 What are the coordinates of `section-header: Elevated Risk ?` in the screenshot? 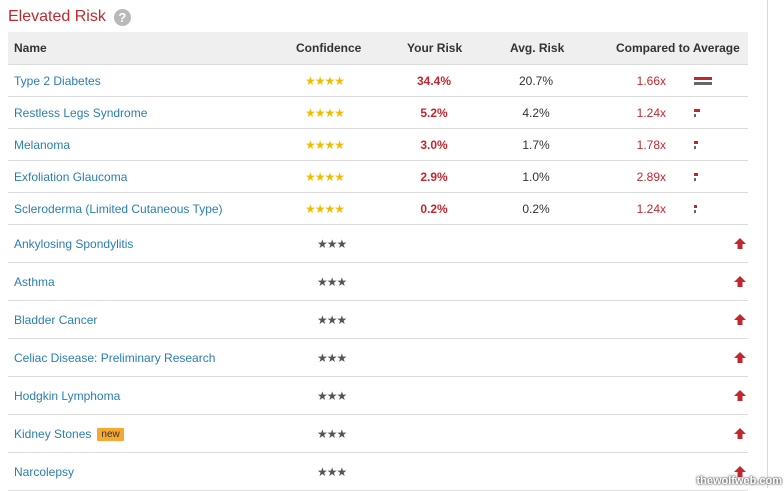 It's located at (69, 17).